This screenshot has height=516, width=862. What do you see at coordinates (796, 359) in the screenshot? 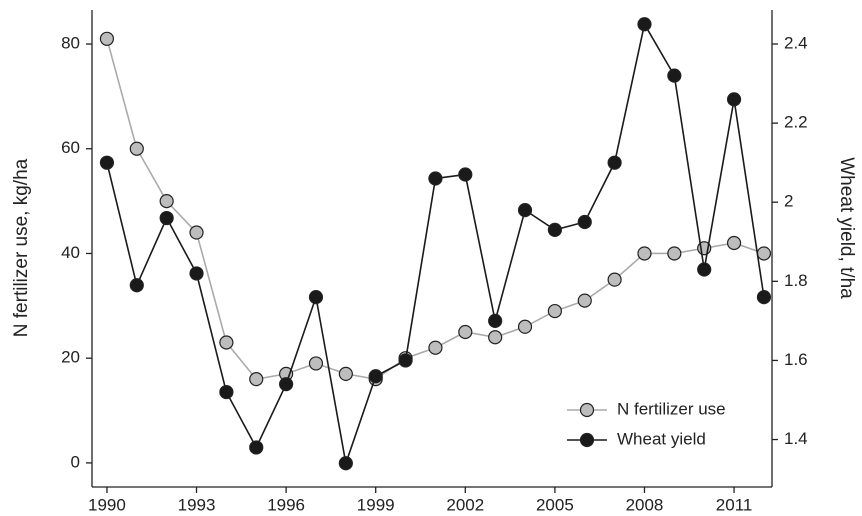
I see `y2-tick-label: 1.6` at bounding box center [796, 359].